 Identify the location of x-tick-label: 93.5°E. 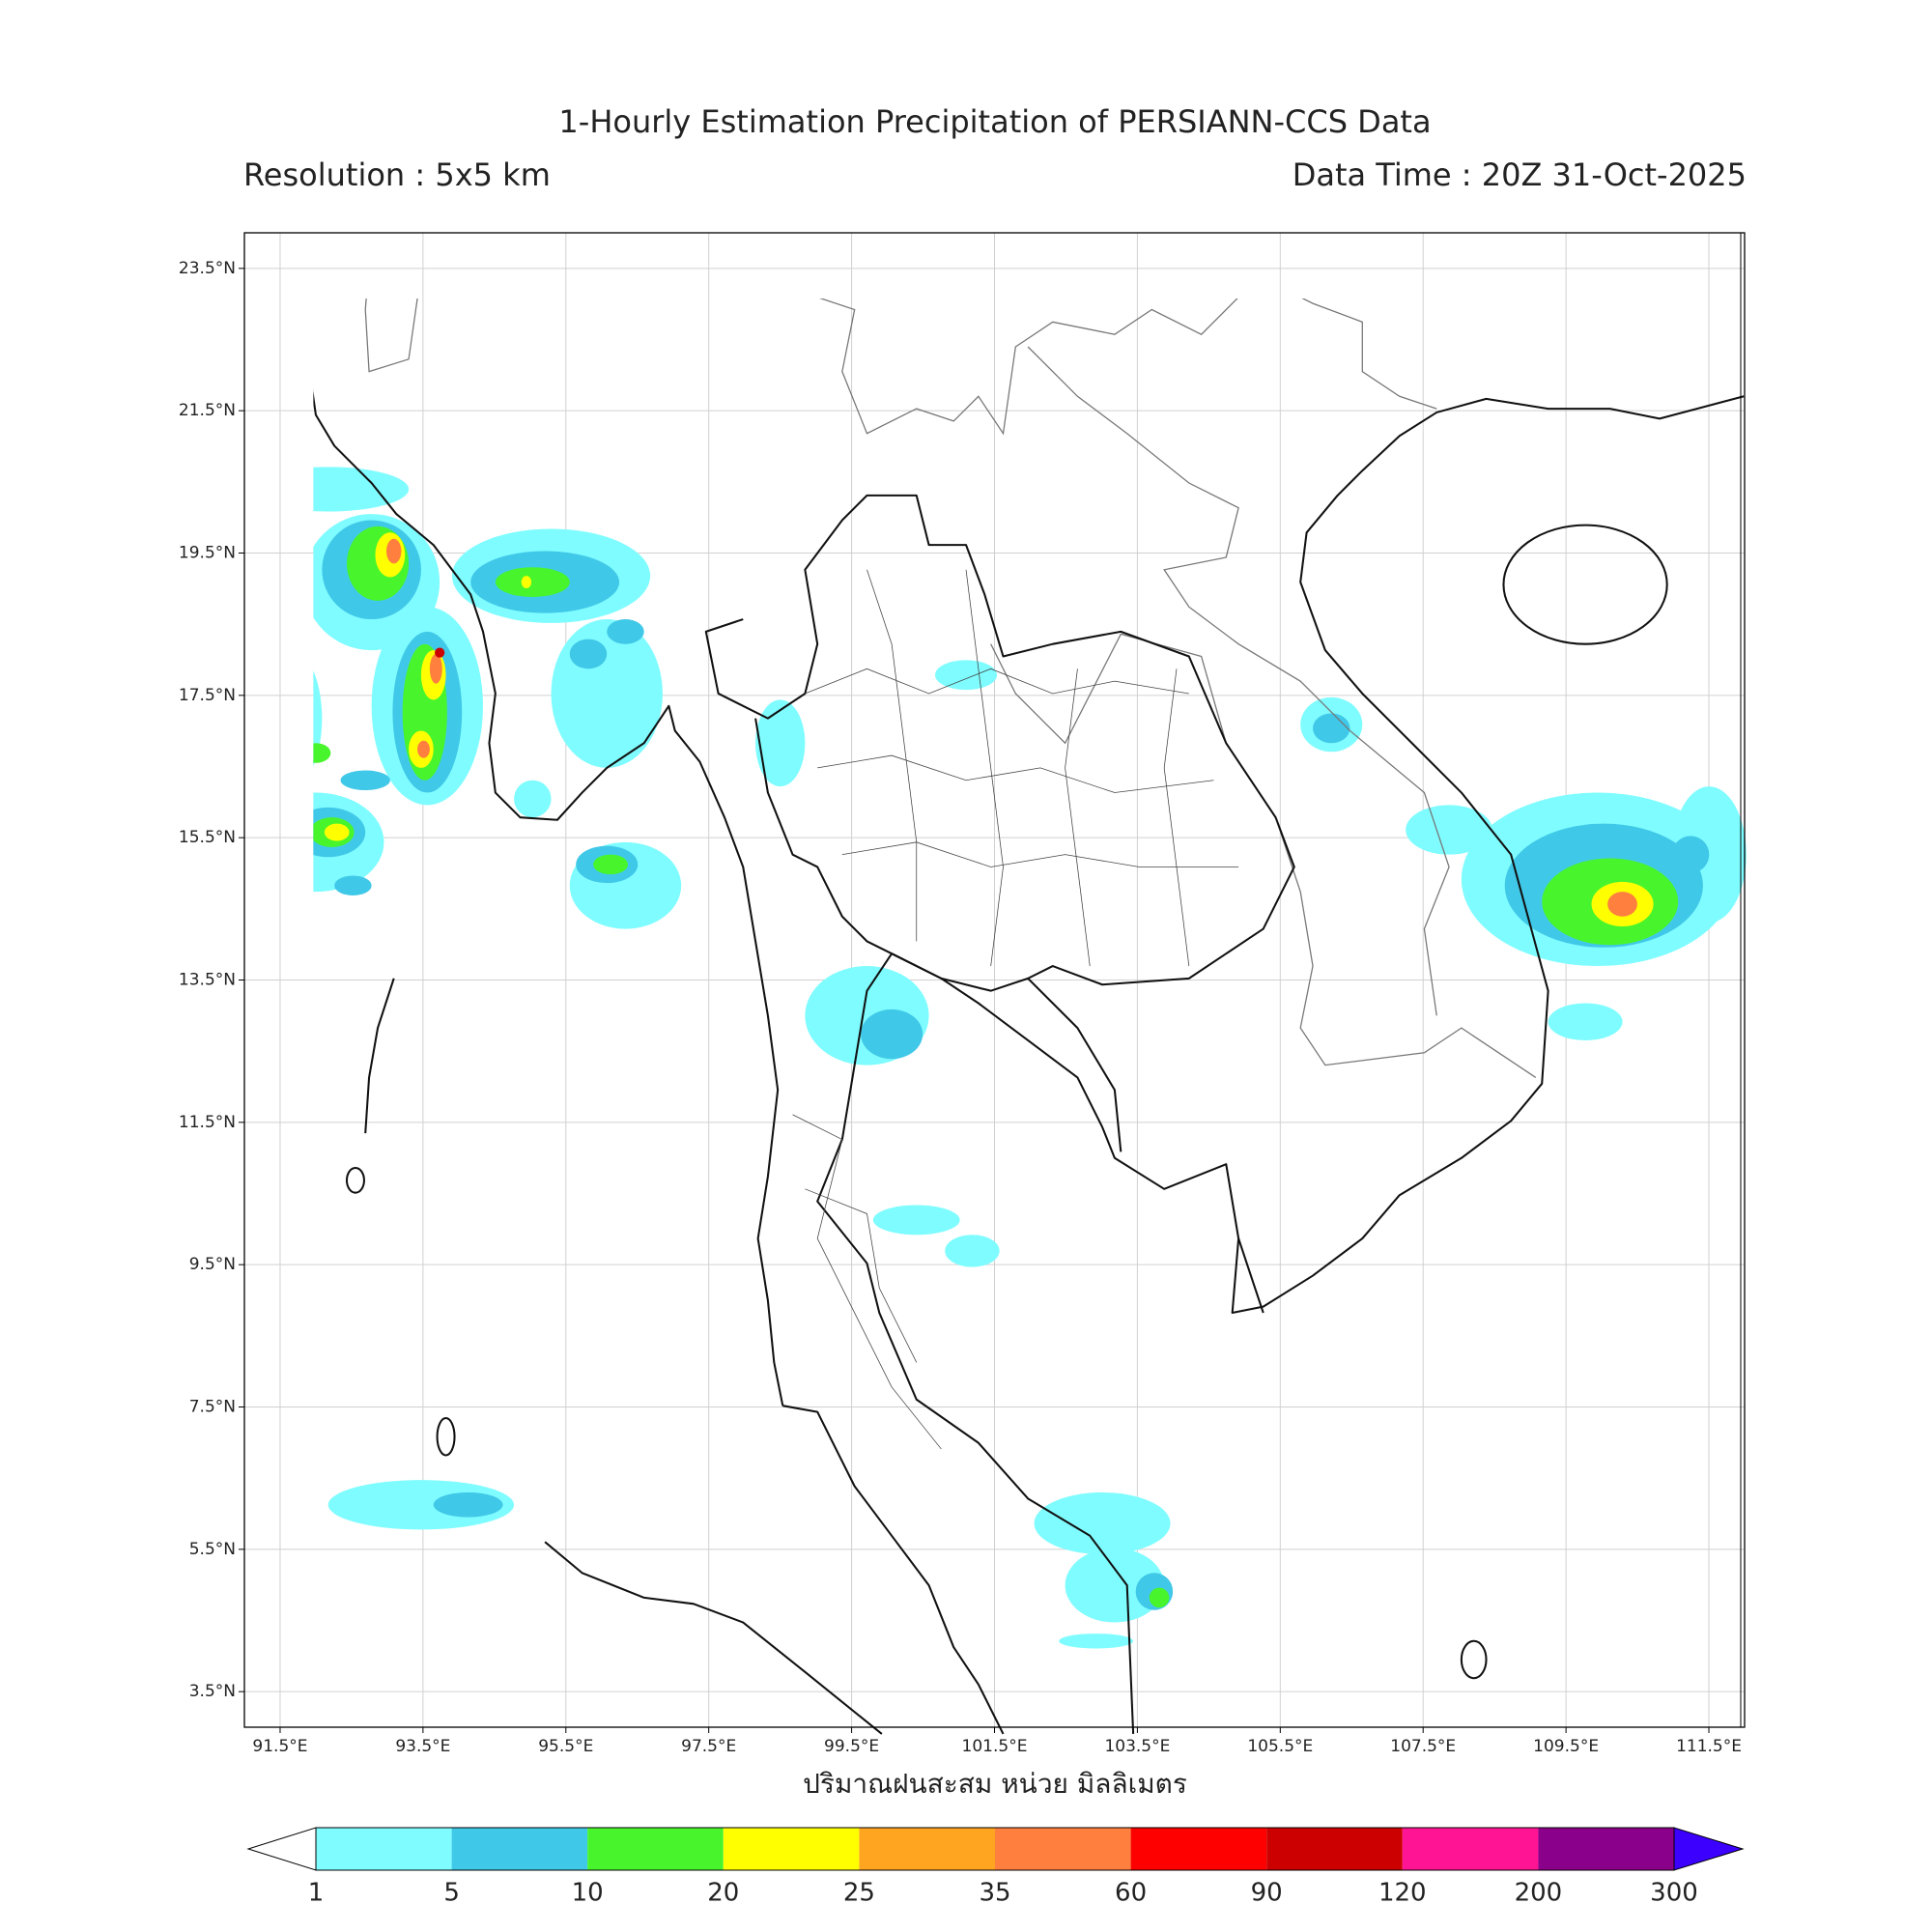
(422, 1746).